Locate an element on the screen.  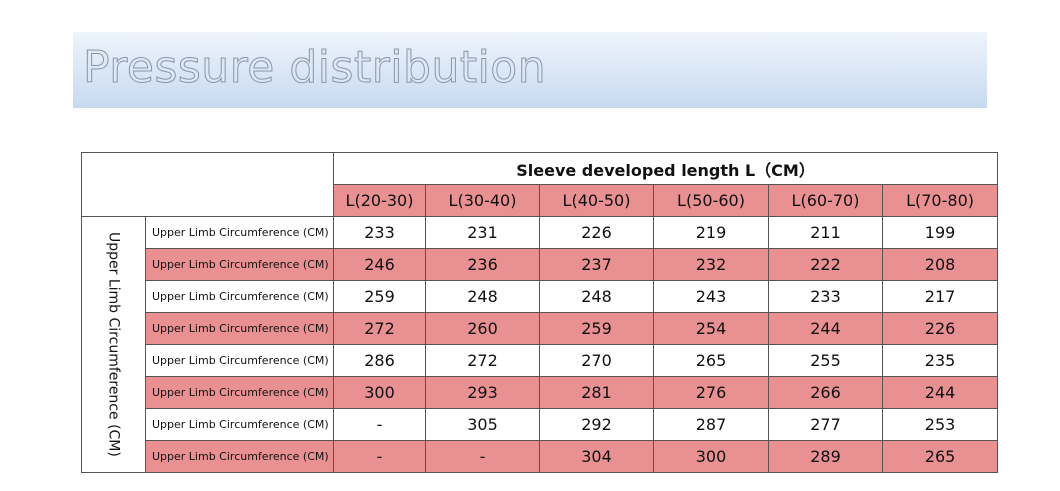
column-header: L(20-30) is located at coordinates (379, 200).